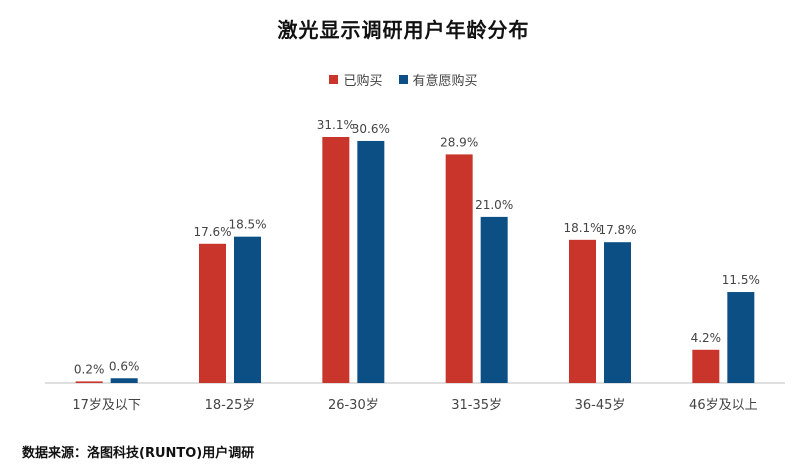  What do you see at coordinates (706, 338) in the screenshot?
I see `data-label-purchased-5: 4.2%` at bounding box center [706, 338].